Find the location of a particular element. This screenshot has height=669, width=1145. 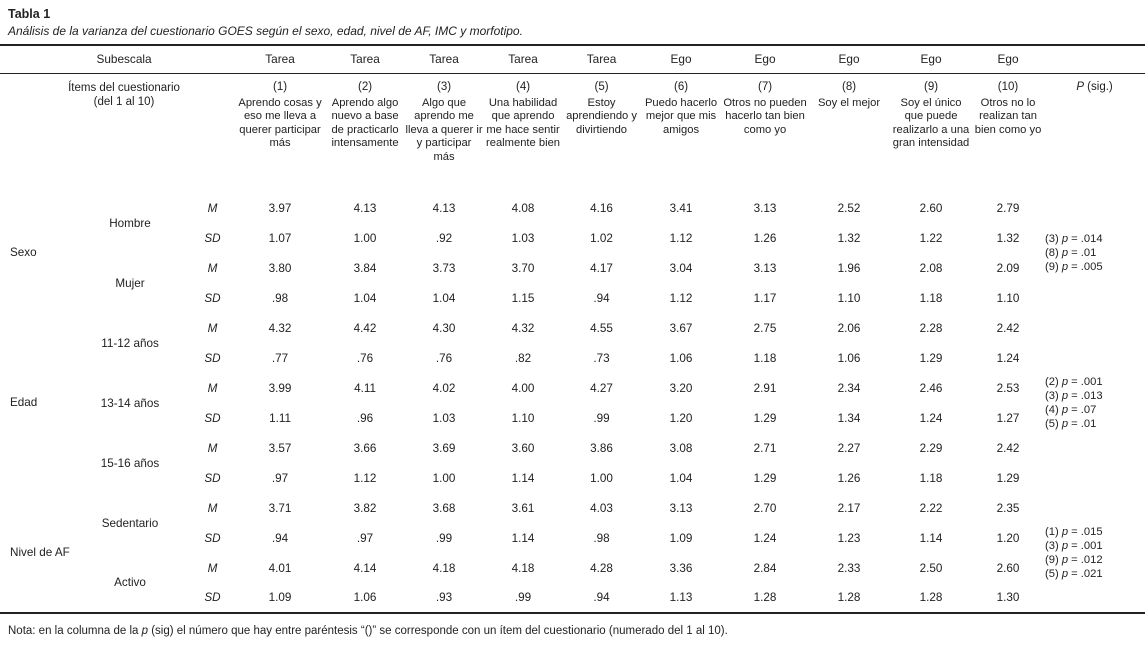

items-label: Ítems del cuestionario (del 1 al 10) is located at coordinates (117, 133).